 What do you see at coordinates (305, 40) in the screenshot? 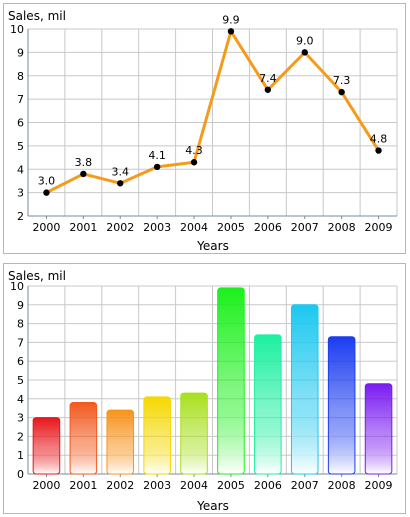
I see `line-chart-data-label: 9.0` at bounding box center [305, 40].